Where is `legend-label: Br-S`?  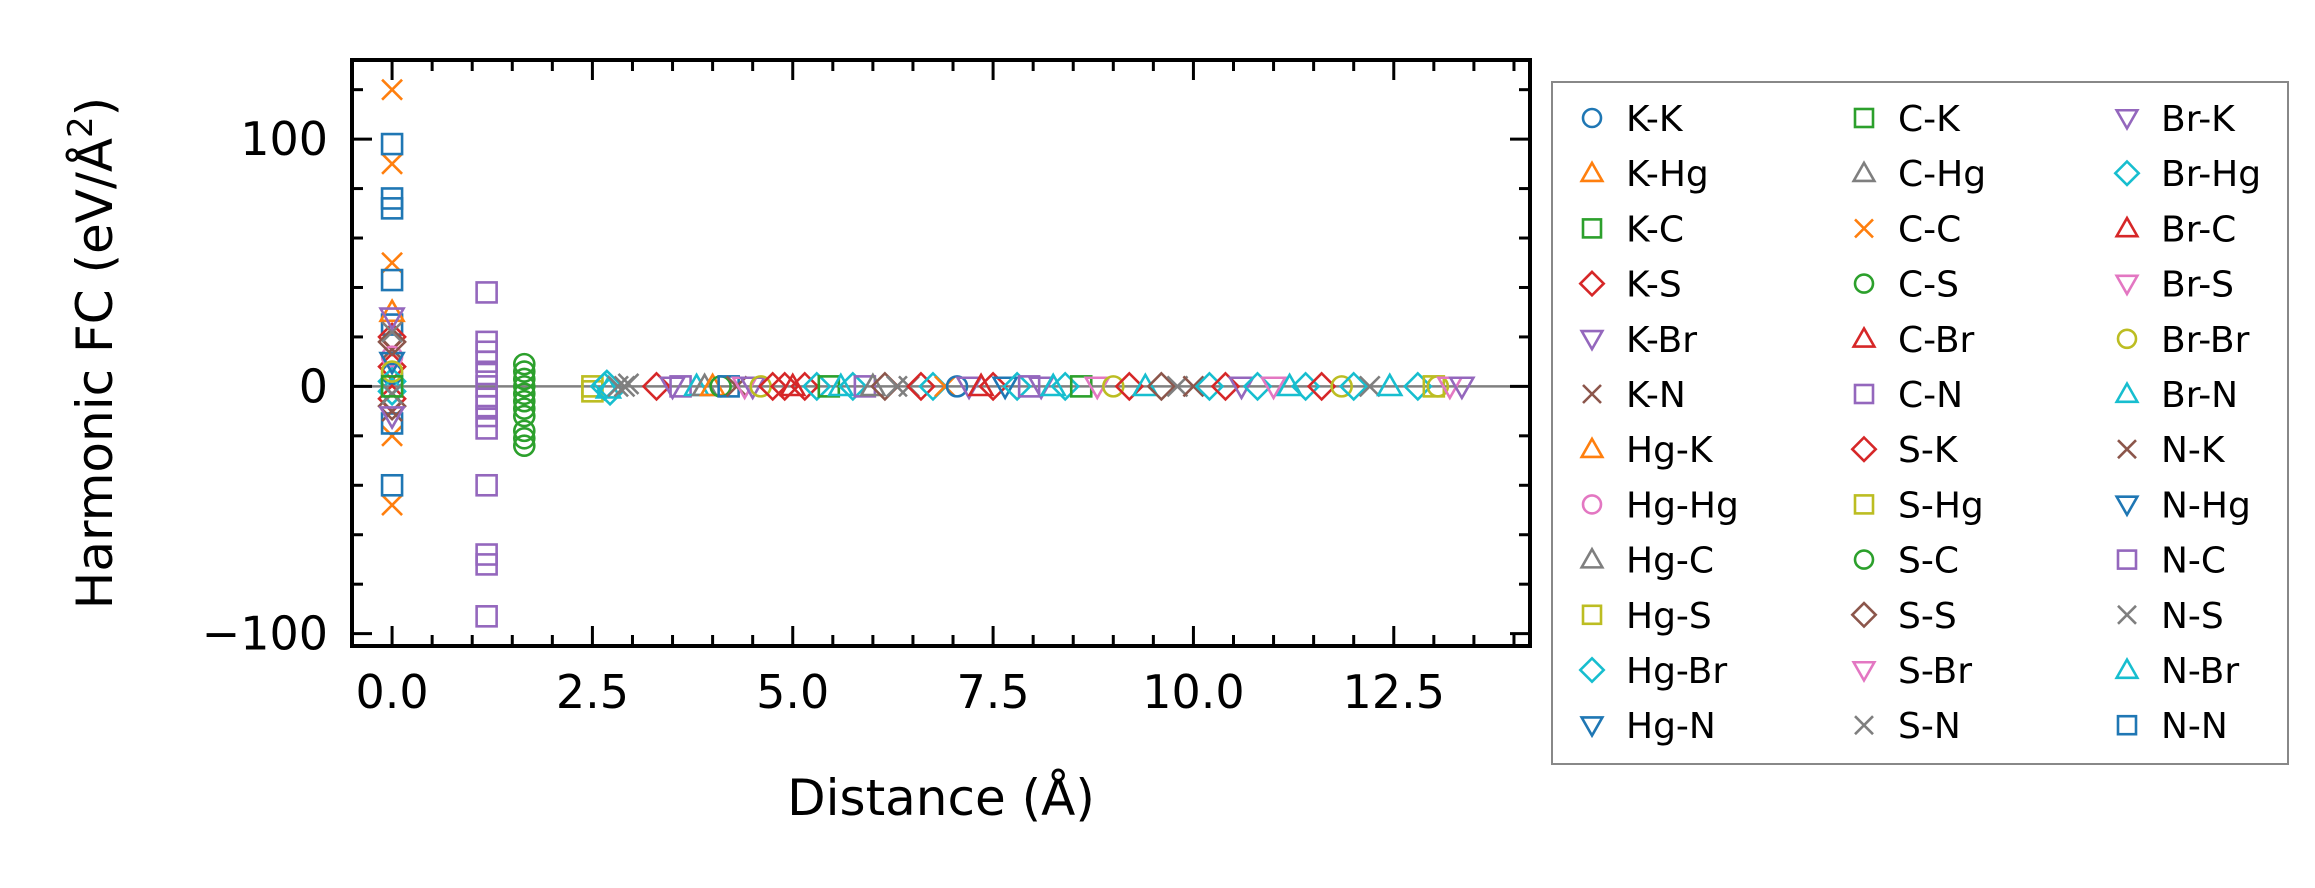
legend-label: Br-S is located at coordinates (2197, 285).